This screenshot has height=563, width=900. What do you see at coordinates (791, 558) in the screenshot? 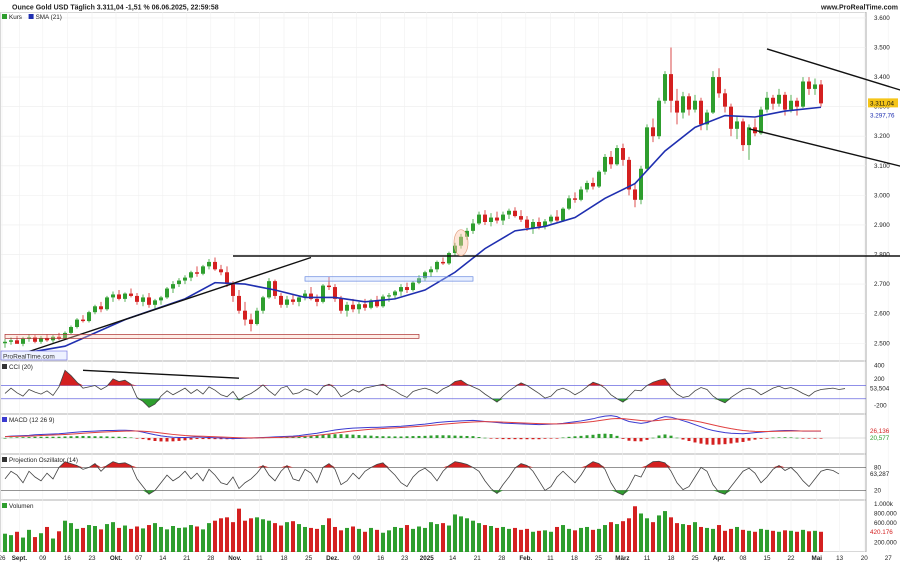
I see `date-tick-label: 22` at bounding box center [791, 558].